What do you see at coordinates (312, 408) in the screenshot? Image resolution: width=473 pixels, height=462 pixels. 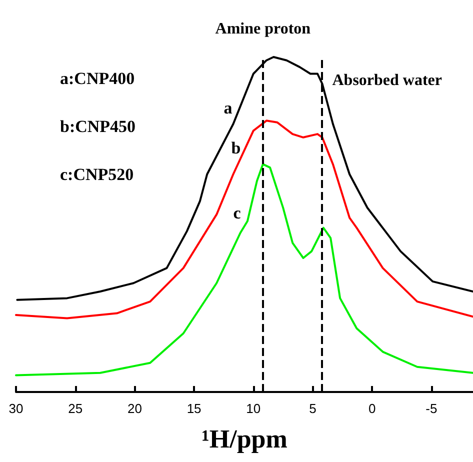 I see `x-tick-label: 5` at bounding box center [312, 408].